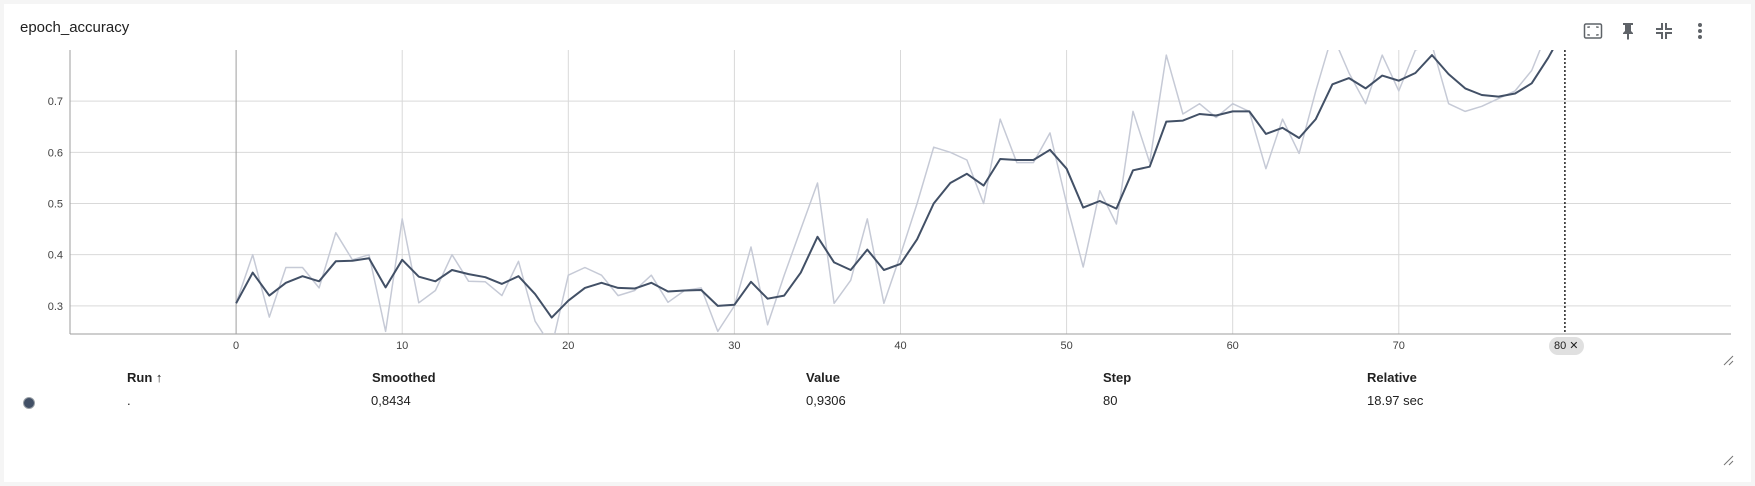 Image resolution: width=1755 pixels, height=486 pixels. Describe the element at coordinates (75, 27) in the screenshot. I see `card-title: epoch_accuracy` at that location.